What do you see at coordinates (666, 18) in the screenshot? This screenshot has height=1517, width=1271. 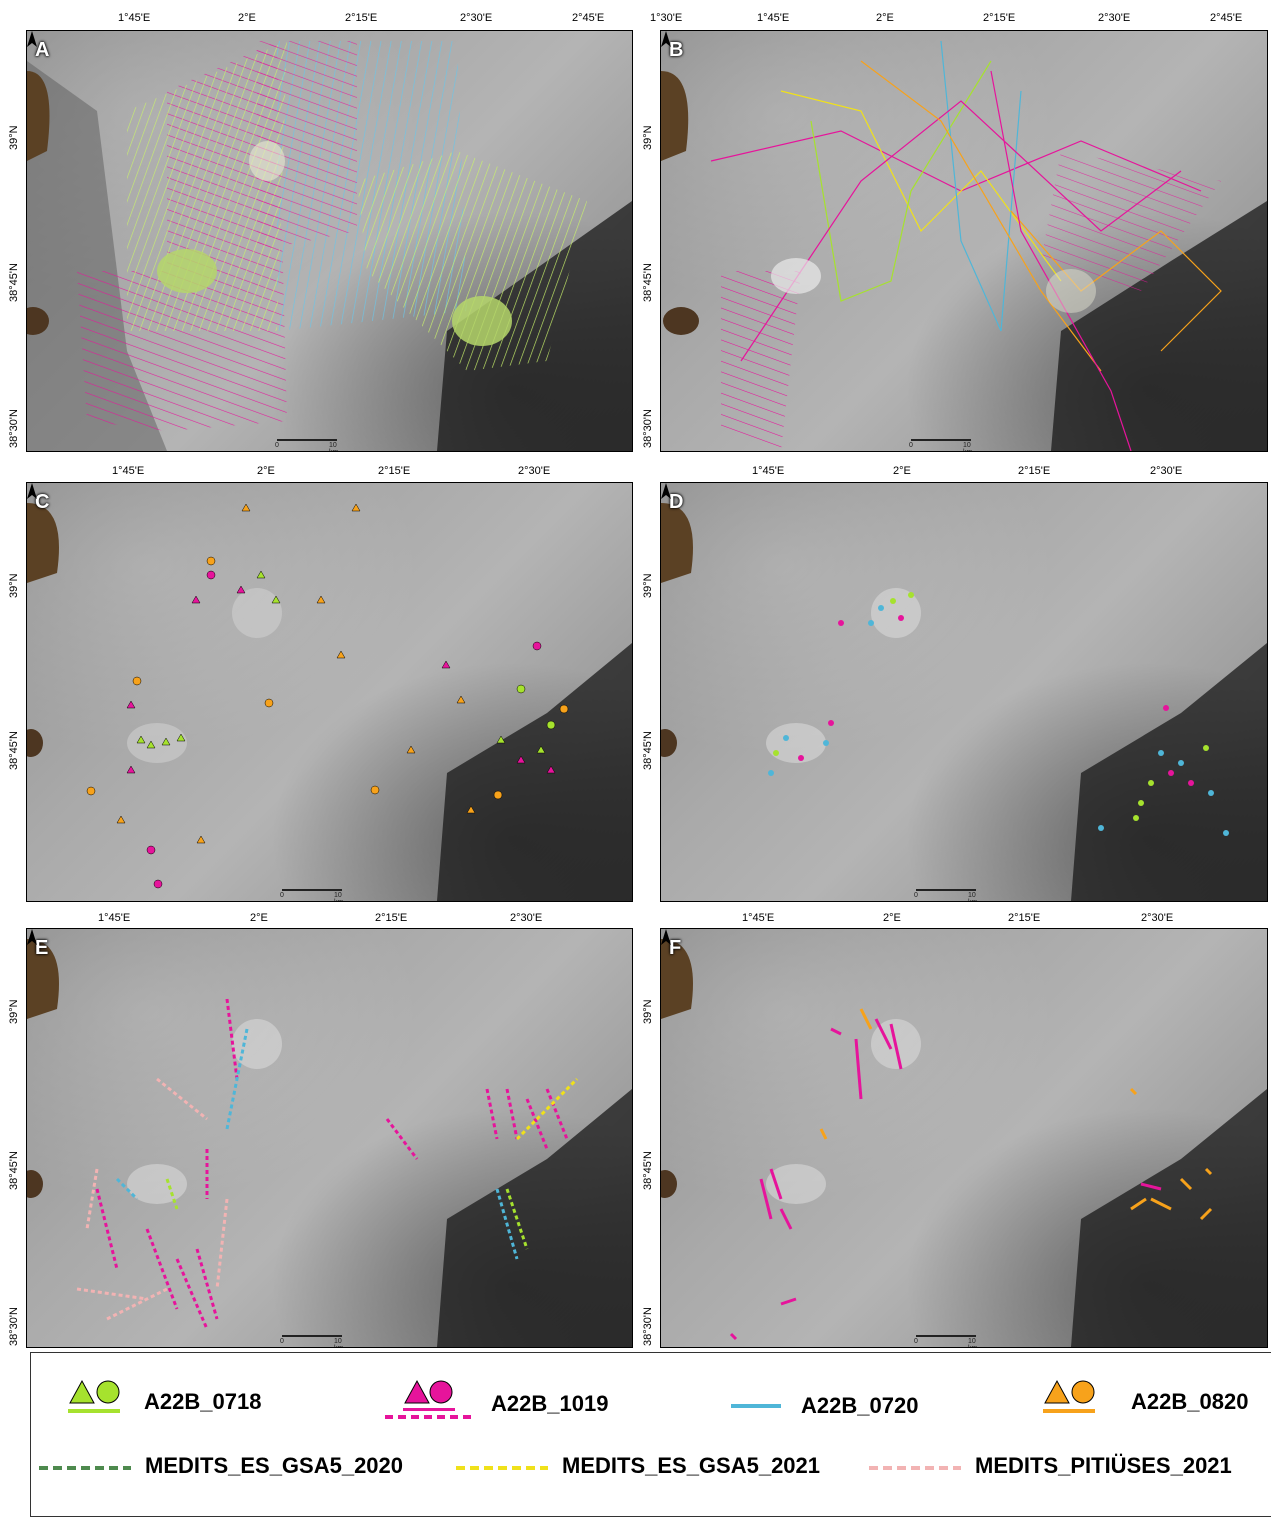 I see `lon-tick: 1°30'E` at bounding box center [666, 18].